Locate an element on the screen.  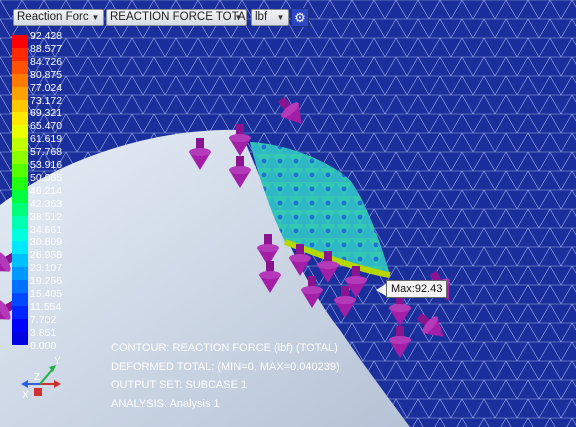
legend-value: 7.702 is located at coordinates (43, 319).